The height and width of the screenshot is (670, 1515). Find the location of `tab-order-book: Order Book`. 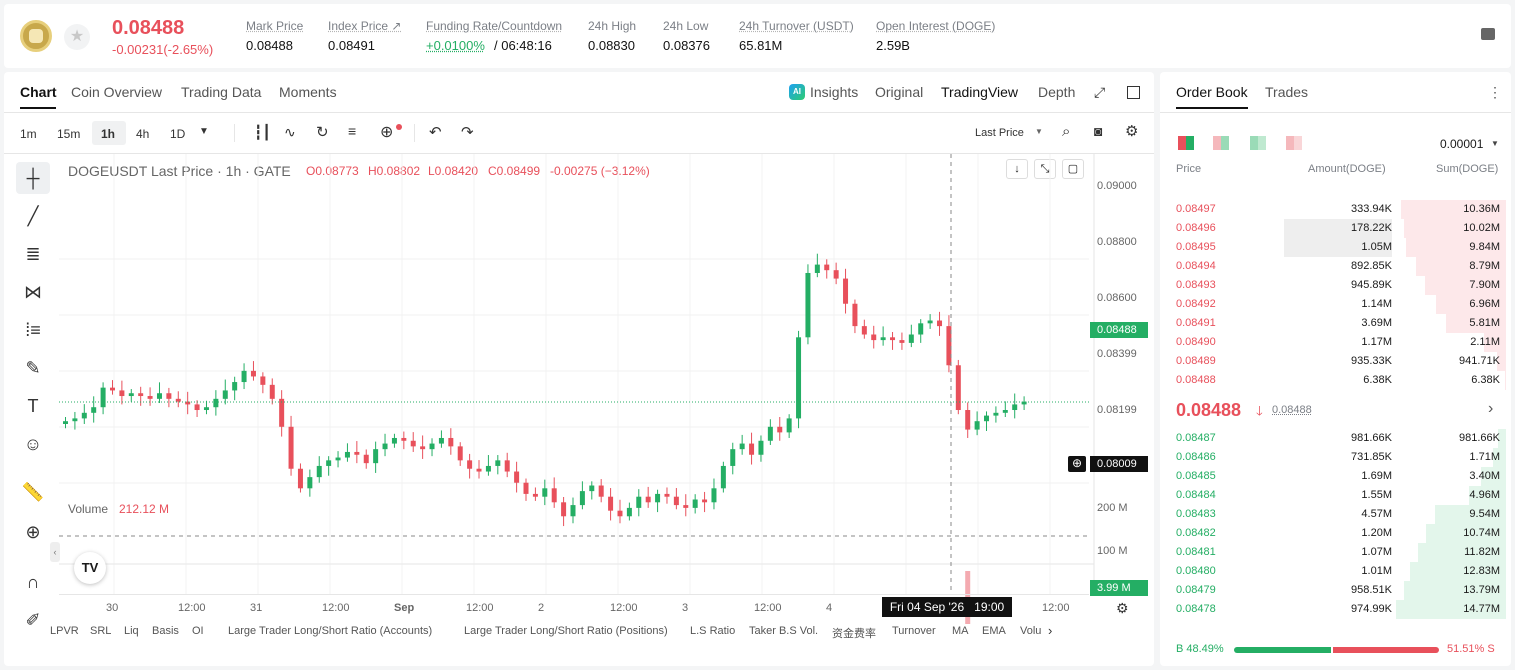

tab-order-book: Order Book is located at coordinates (1212, 92).